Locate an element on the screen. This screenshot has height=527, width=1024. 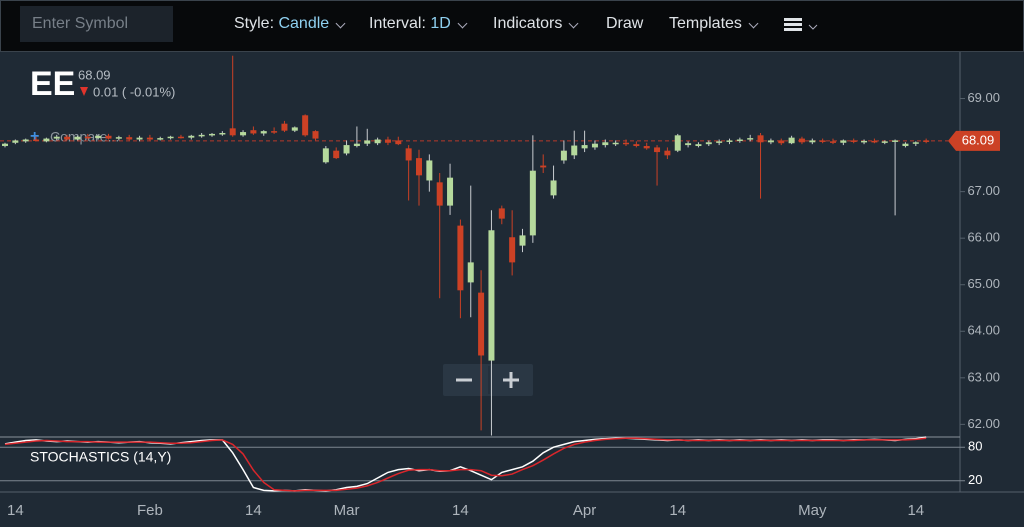
draw: Draw is located at coordinates (625, 23).